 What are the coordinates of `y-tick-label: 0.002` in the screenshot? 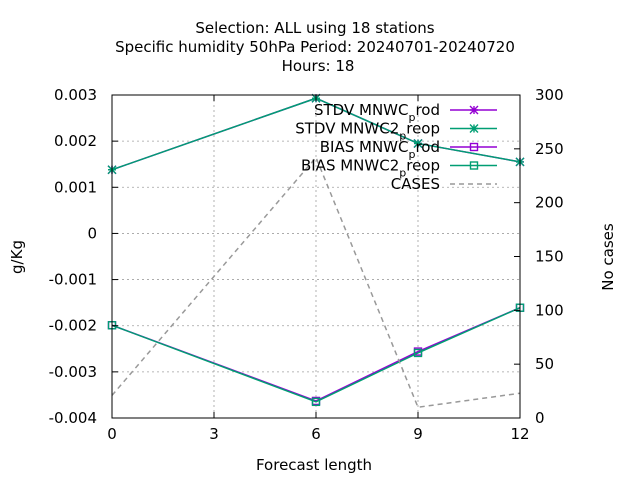 It's located at (75, 141).